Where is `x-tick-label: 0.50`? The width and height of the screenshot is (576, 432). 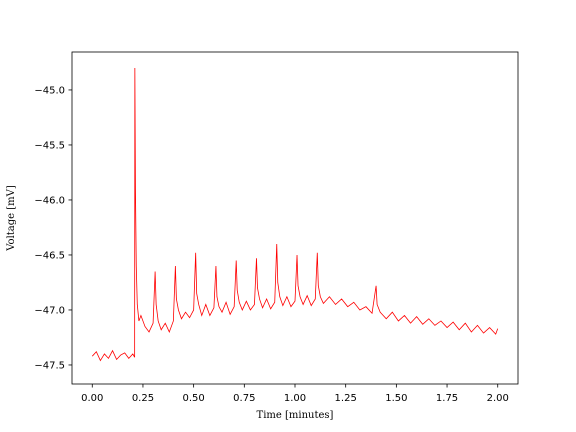 x-tick-label: 0.50 is located at coordinates (194, 398).